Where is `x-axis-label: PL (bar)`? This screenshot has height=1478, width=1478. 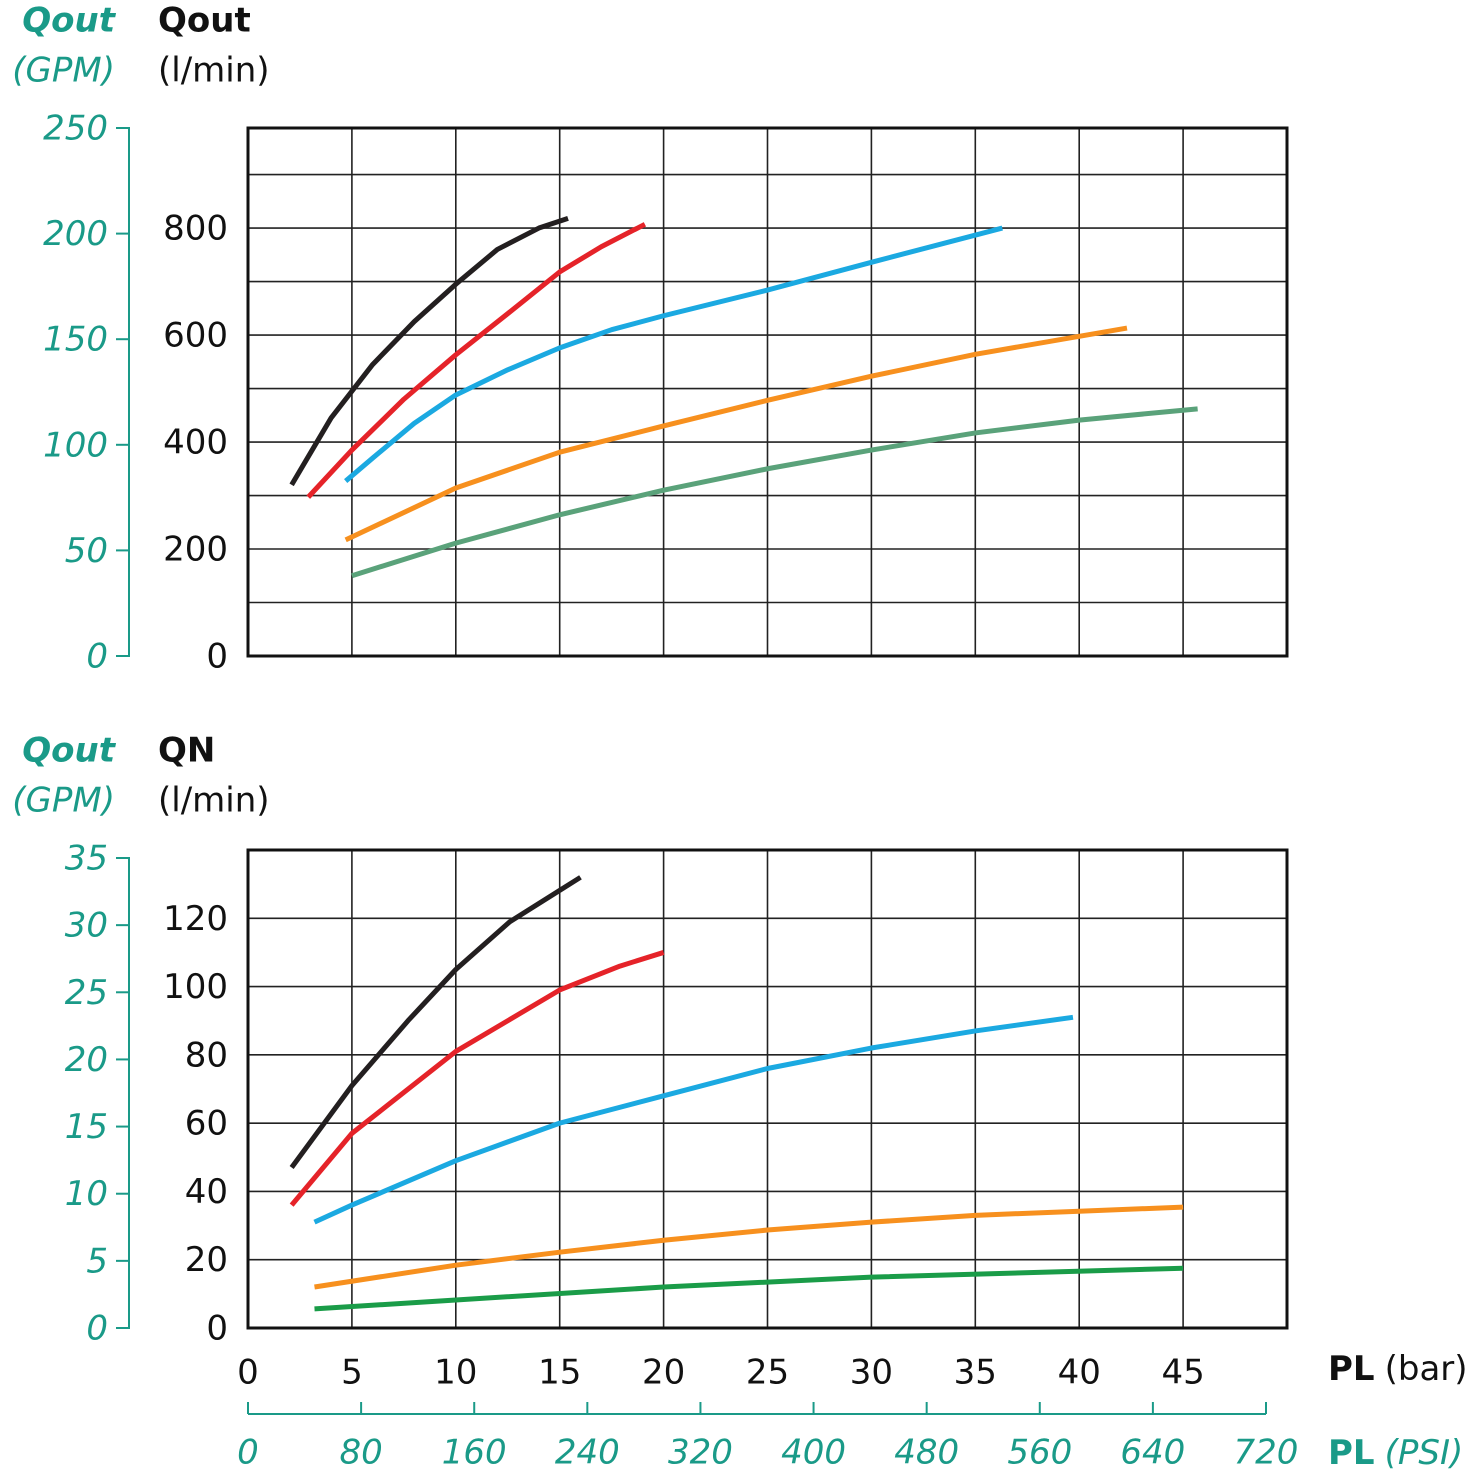
x-axis-label: PL (bar) is located at coordinates (1398, 1369).